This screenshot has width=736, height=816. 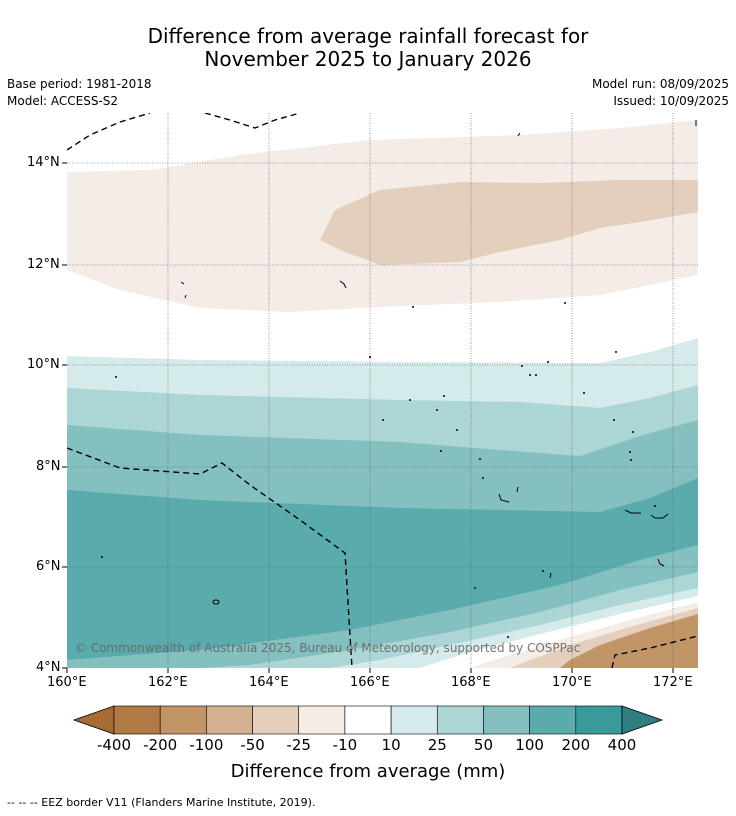 I want to click on model-name: Model: ACCESS-S2, so click(x=63, y=101).